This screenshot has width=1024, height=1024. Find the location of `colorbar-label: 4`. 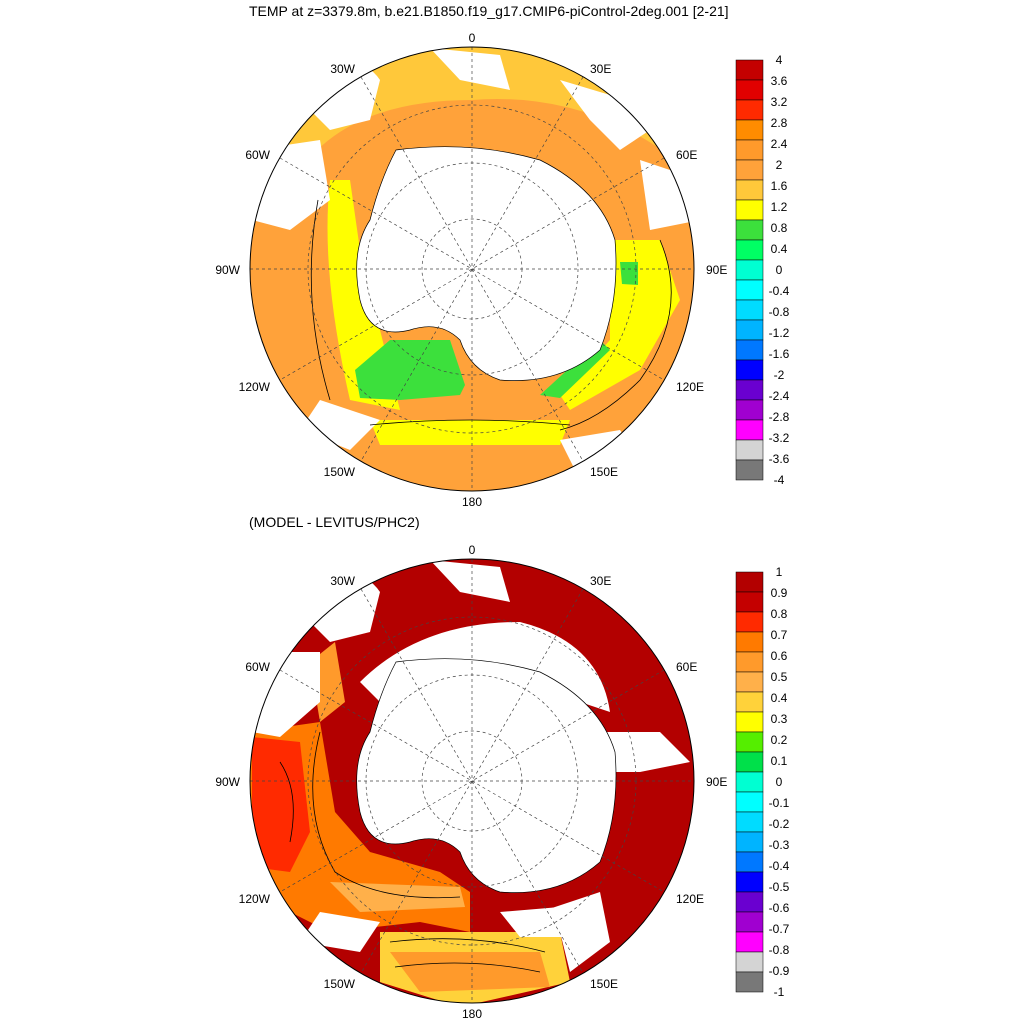

colorbar-label: 4 is located at coordinates (779, 60).